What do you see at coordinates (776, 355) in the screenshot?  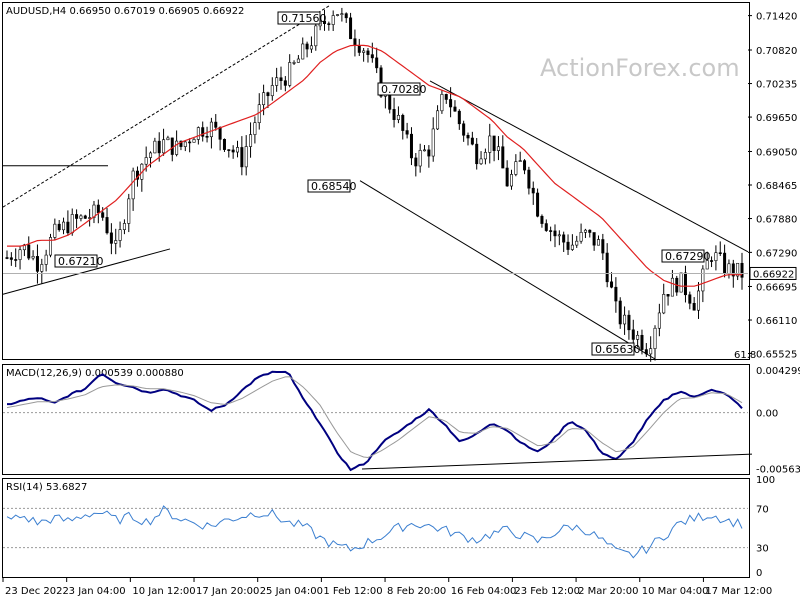 I see `price-tick-label: 0.65525` at bounding box center [776, 355].